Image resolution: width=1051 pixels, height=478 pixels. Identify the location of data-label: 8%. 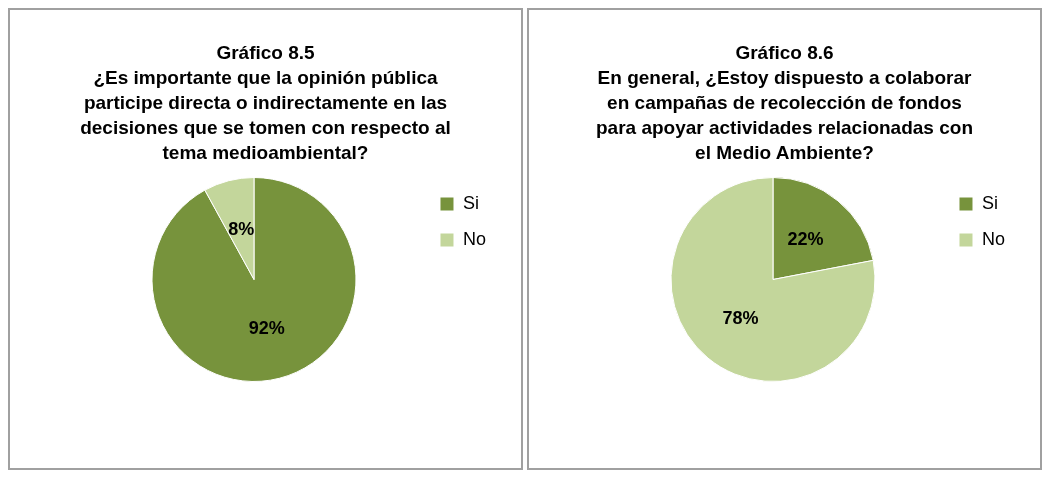
(240, 229).